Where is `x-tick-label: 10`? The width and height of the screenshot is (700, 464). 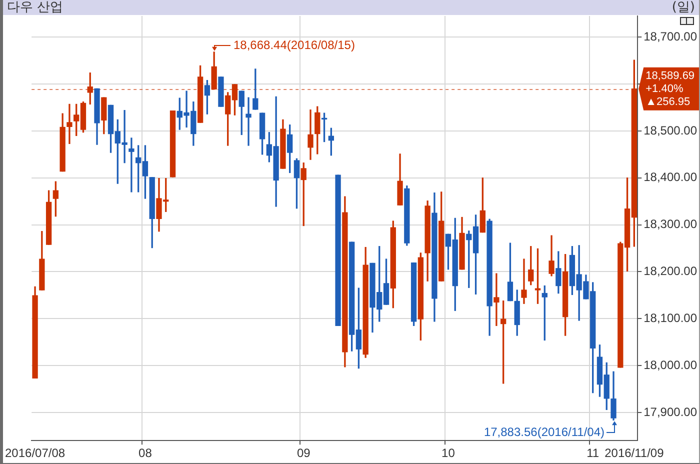 x-tick-label: 10 is located at coordinates (449, 453).